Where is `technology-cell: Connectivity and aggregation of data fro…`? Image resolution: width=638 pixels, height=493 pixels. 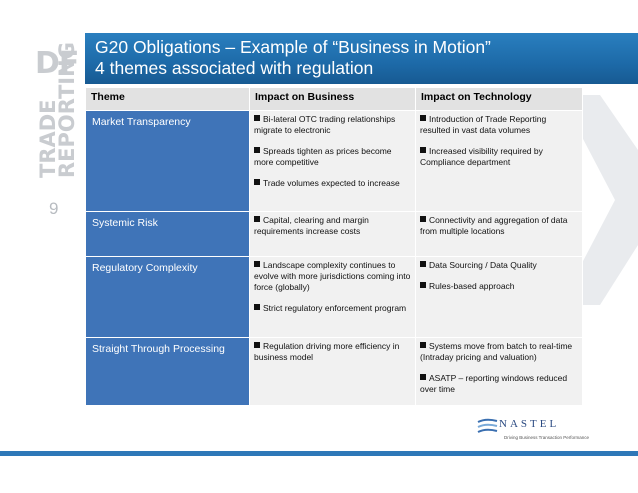
technology-cell: Connectivity and aggregation of data fro… is located at coordinates (499, 234).